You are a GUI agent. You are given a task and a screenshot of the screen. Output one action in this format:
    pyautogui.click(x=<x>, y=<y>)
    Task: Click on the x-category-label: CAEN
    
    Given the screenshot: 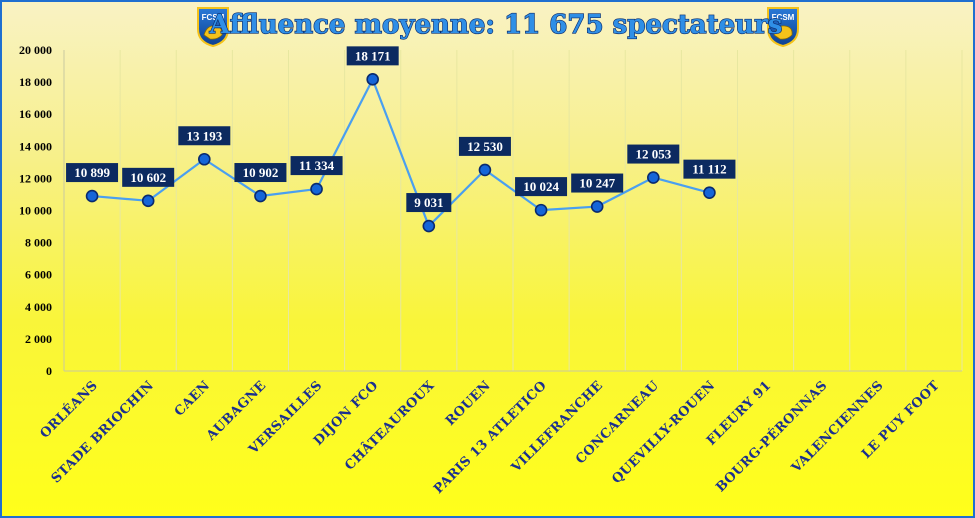 What is the action you would take?
    pyautogui.click(x=192, y=398)
    